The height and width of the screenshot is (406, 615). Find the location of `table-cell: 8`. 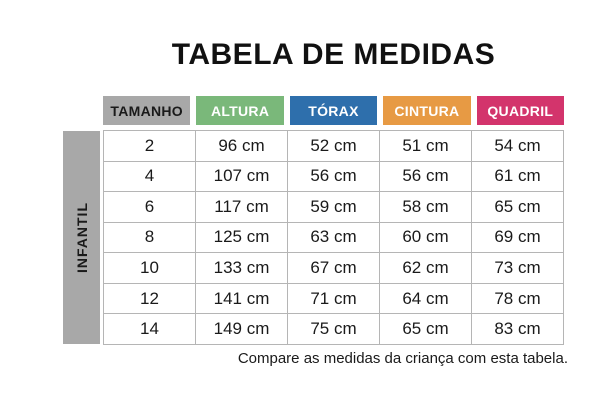

table-cell: 8 is located at coordinates (149, 237).